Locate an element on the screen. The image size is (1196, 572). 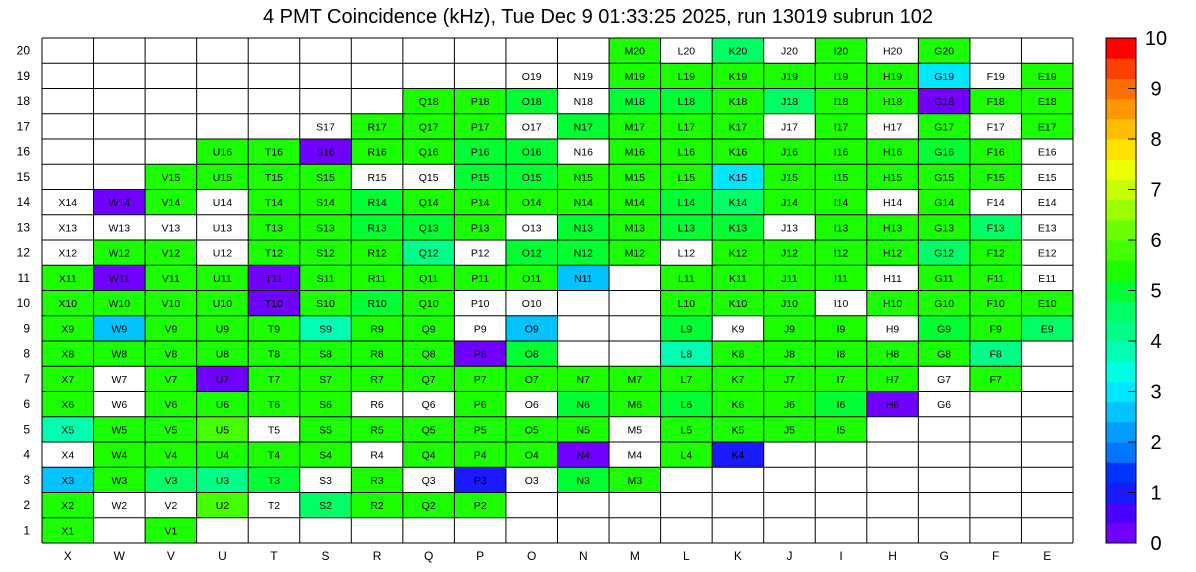
cell-label: O6 is located at coordinates (532, 405).